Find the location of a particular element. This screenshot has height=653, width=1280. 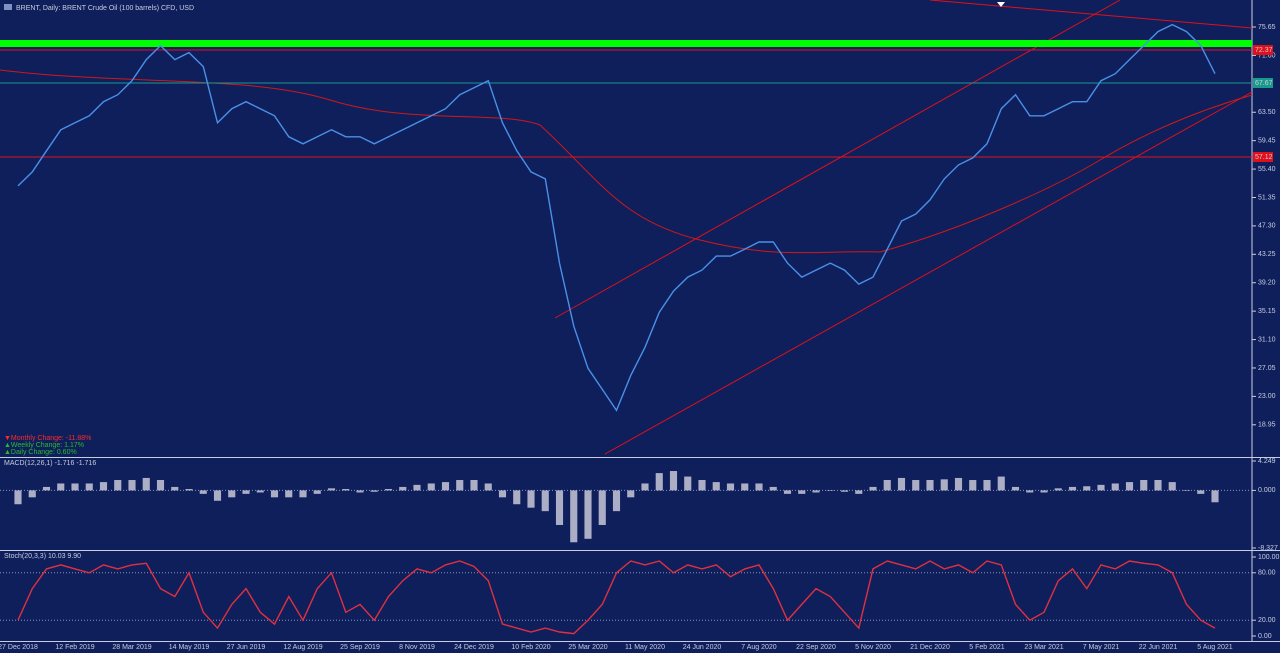

level-label: 67.67 is located at coordinates (1264, 83).